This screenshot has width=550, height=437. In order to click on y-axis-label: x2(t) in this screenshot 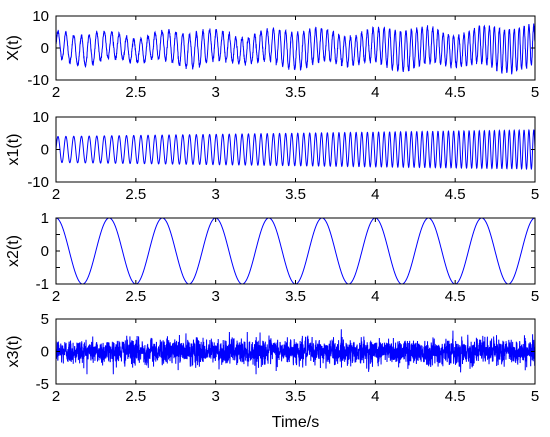, I will do `click(13, 251)`.